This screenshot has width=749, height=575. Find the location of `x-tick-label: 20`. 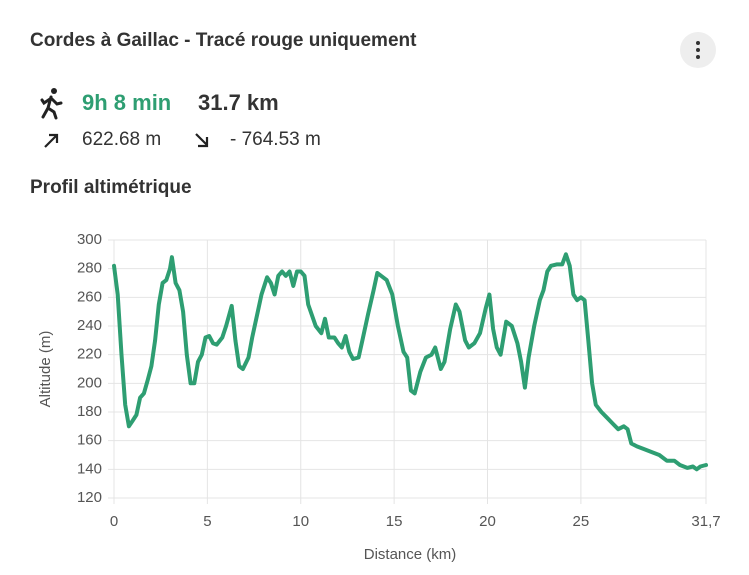

x-tick-label: 20 is located at coordinates (487, 521).